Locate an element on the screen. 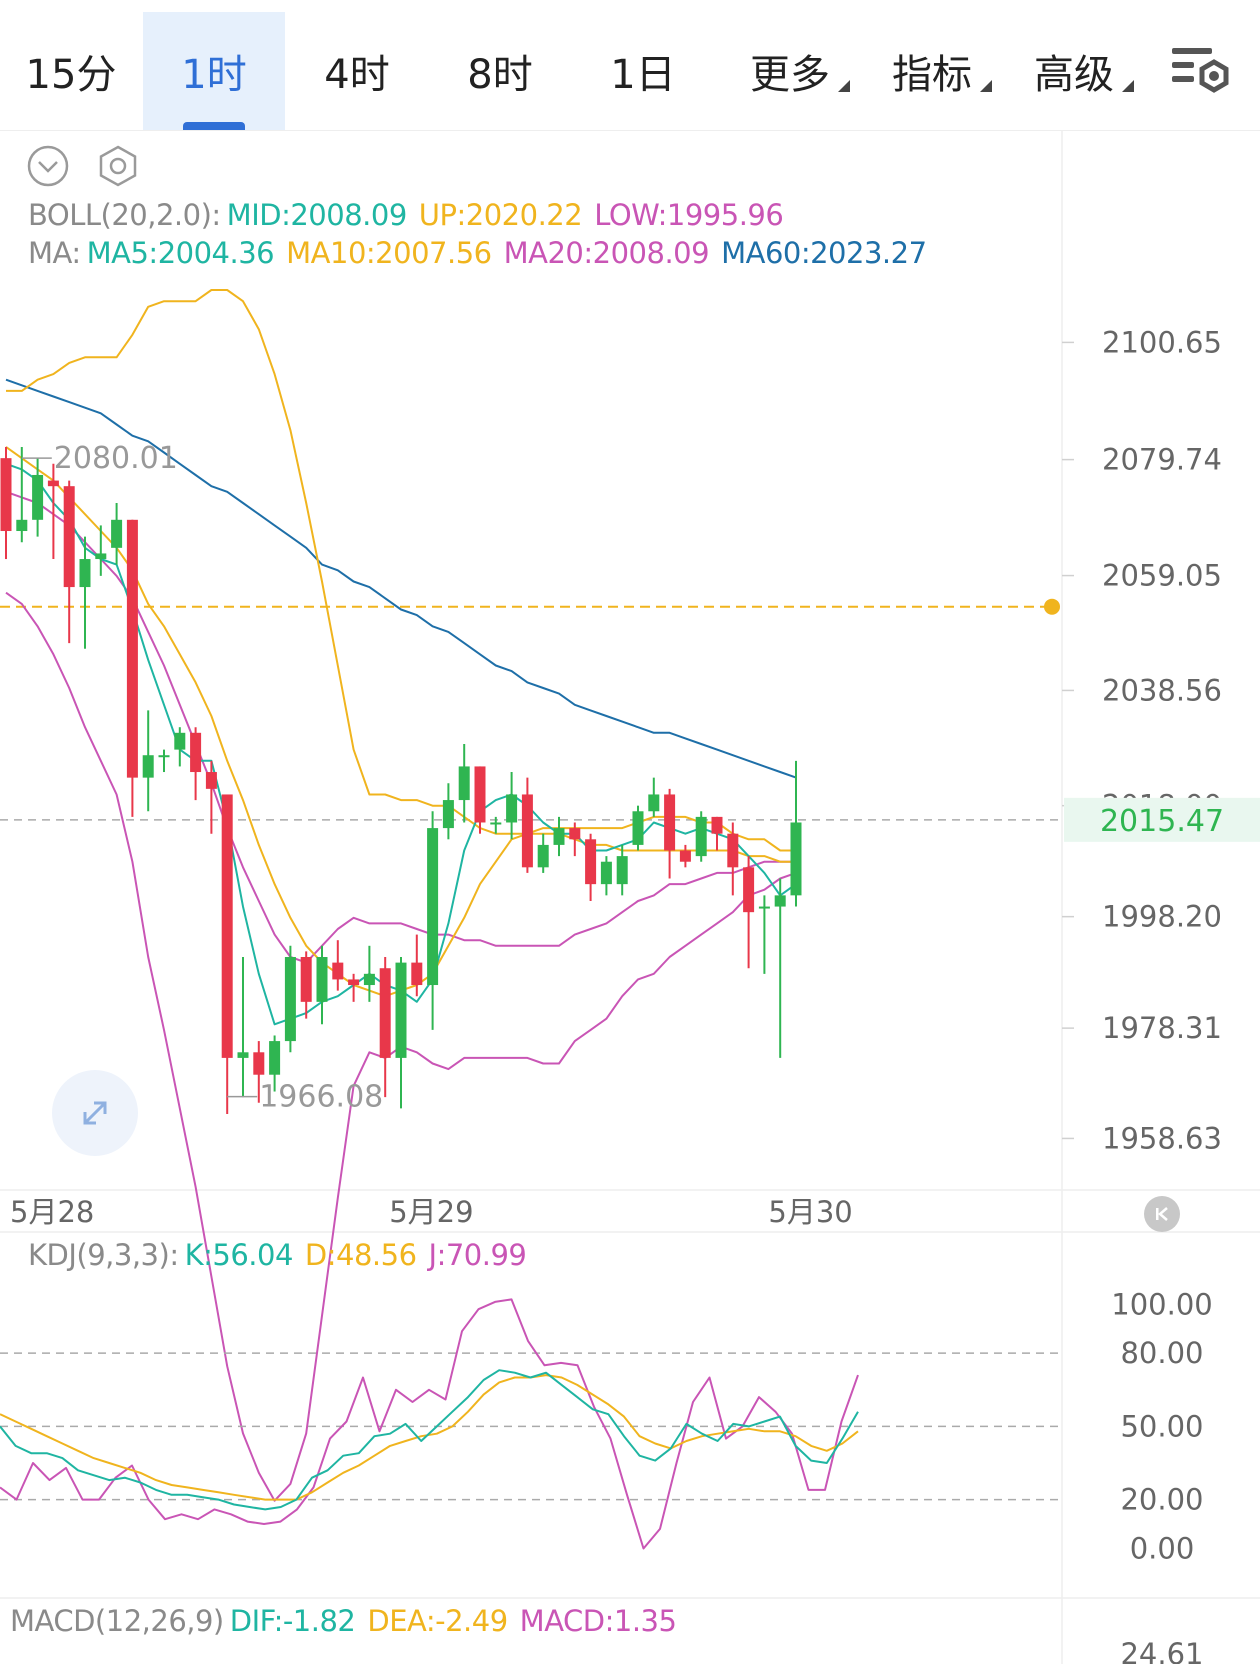 This screenshot has width=1260, height=1664. price-tick-label: 1978.31 is located at coordinates (1162, 1028).